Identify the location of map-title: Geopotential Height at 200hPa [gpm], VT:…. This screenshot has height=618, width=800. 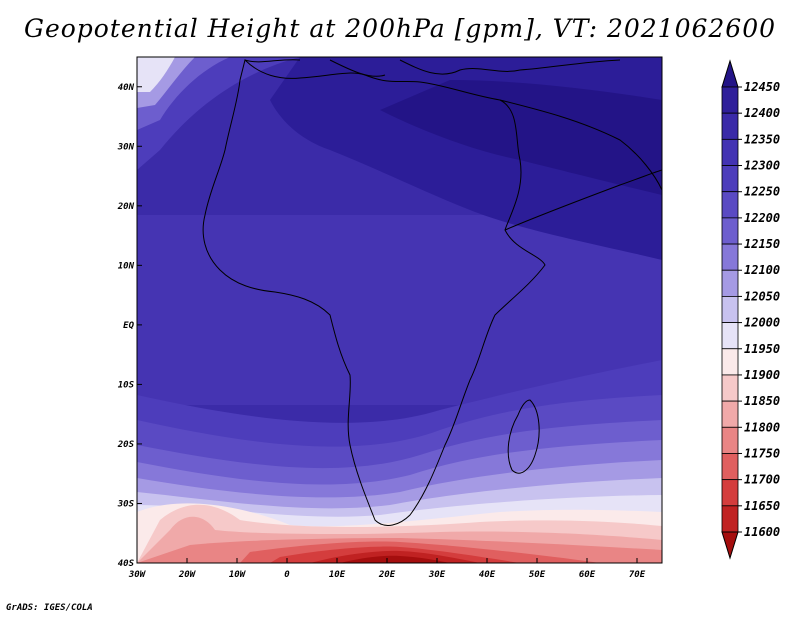
(400, 28).